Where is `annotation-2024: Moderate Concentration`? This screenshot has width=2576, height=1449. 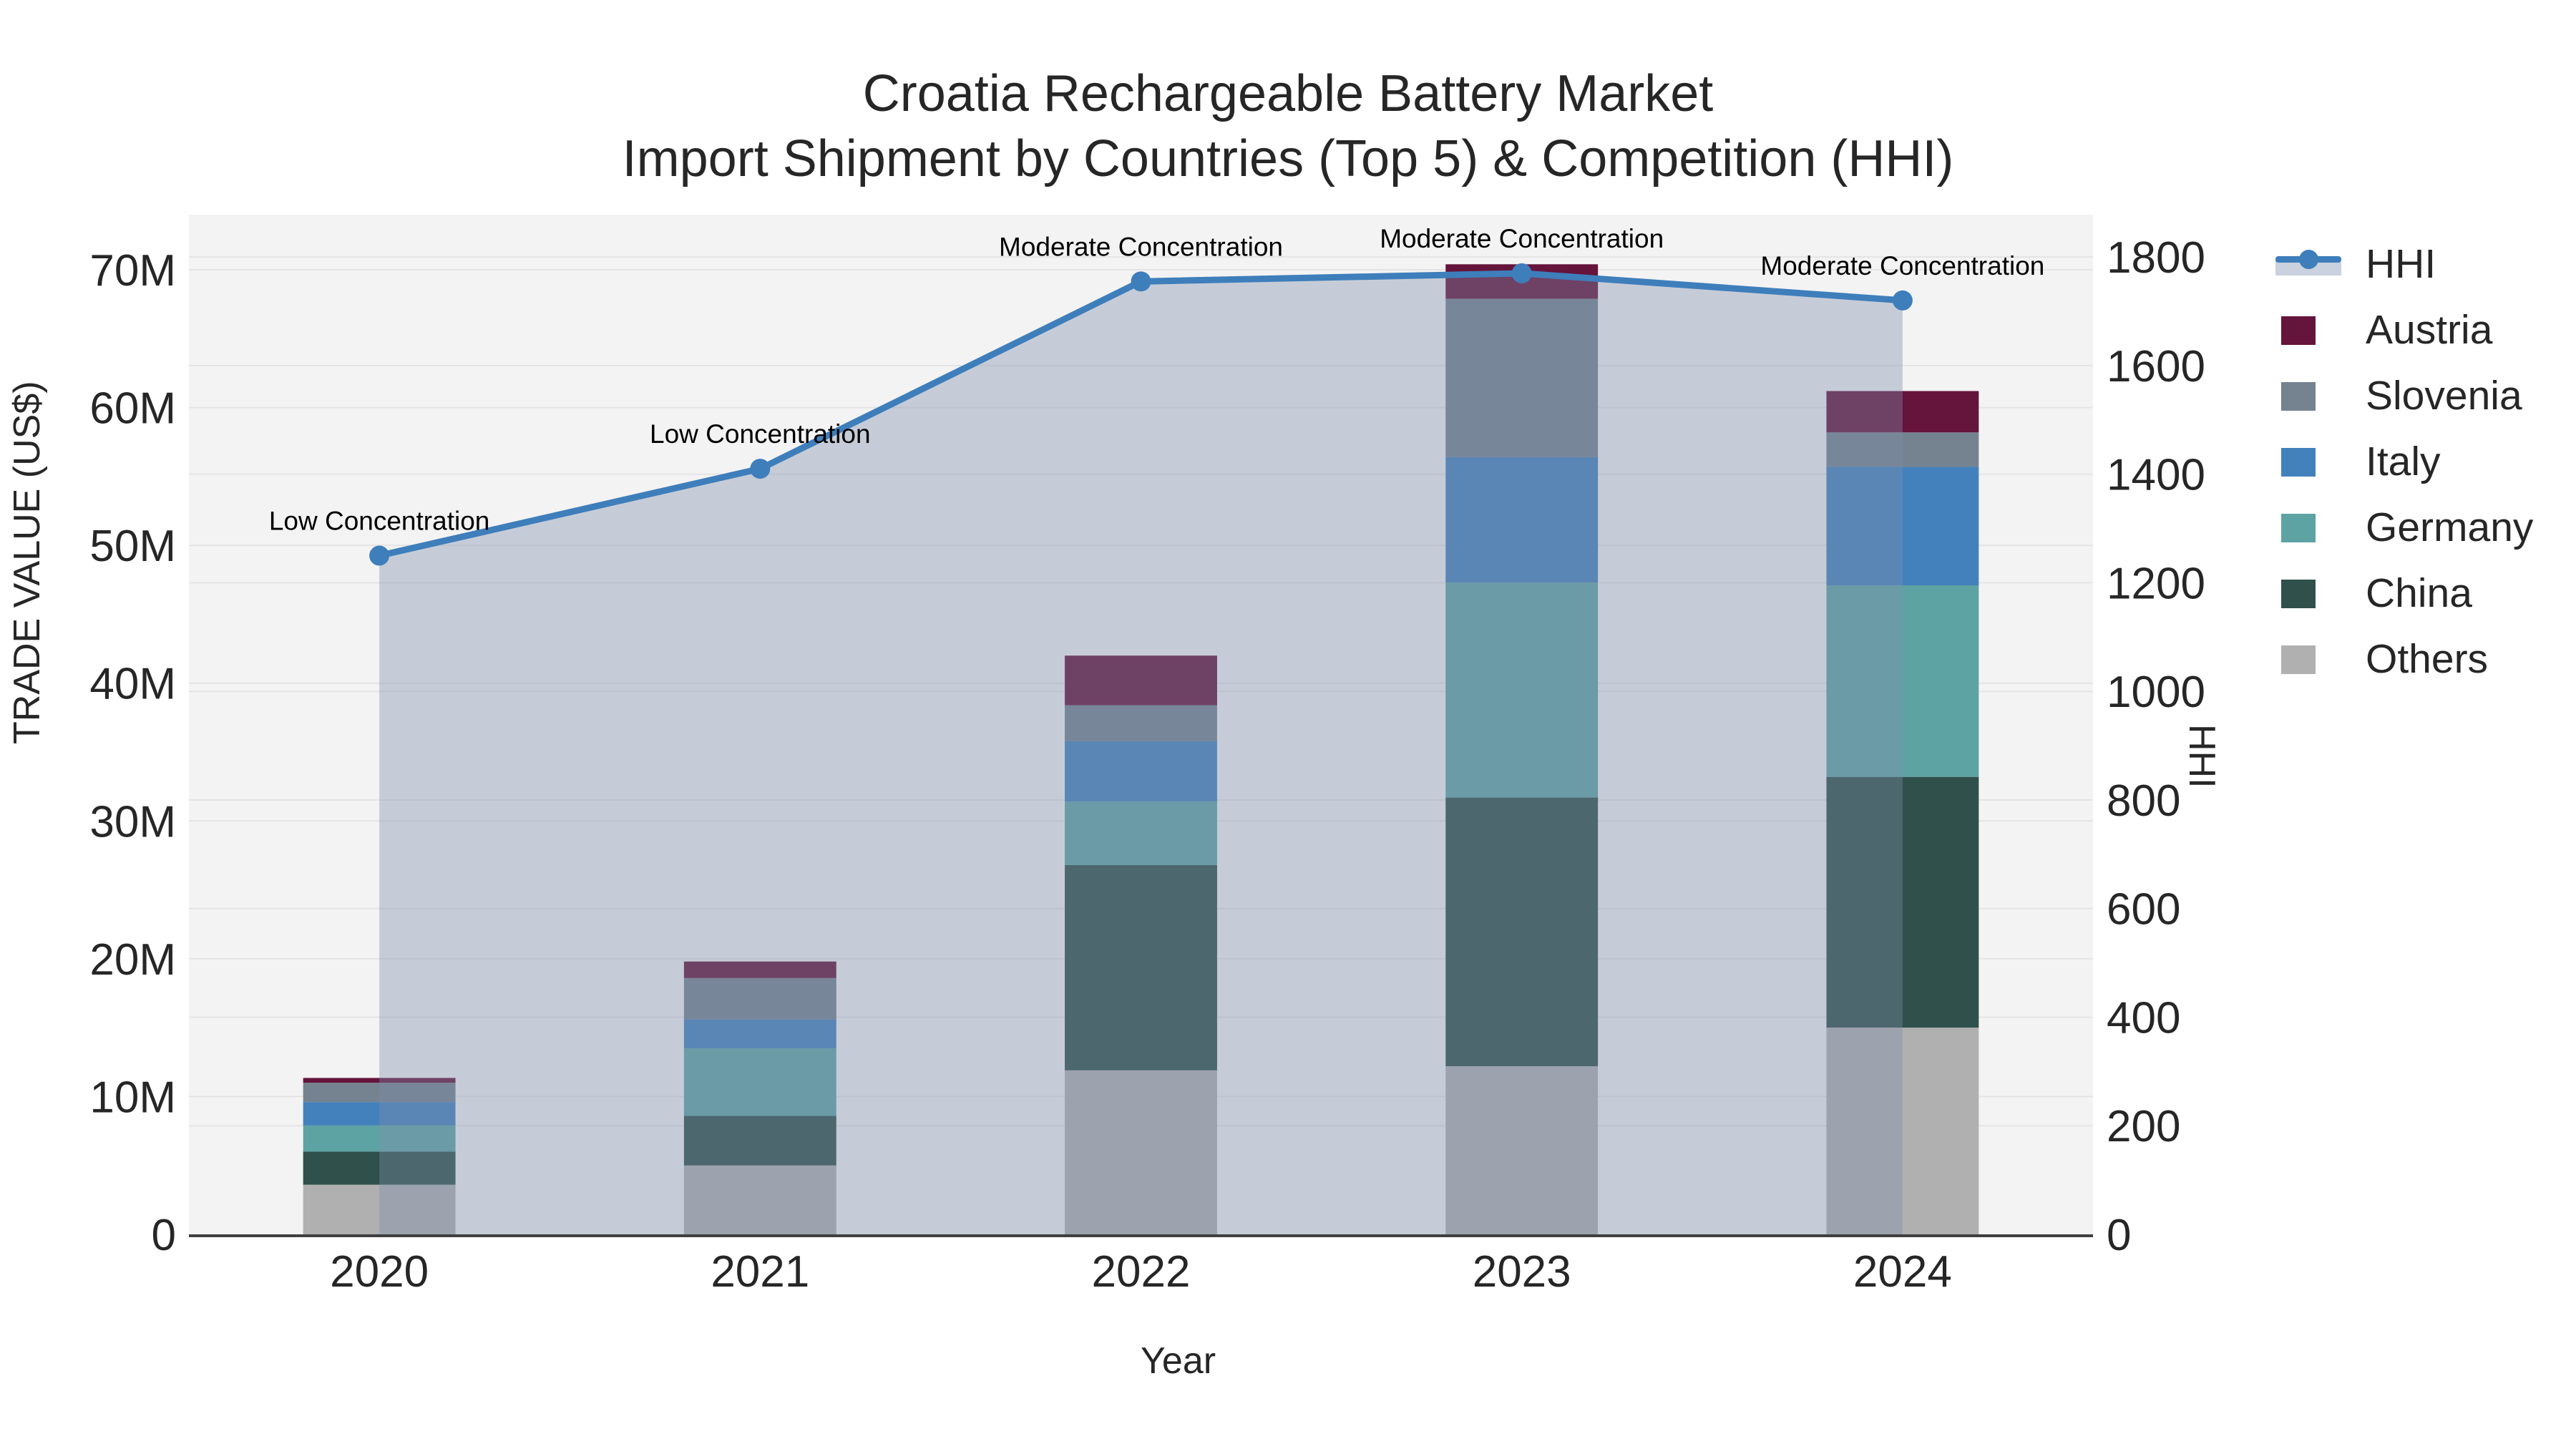 annotation-2024: Moderate Concentration is located at coordinates (1902, 265).